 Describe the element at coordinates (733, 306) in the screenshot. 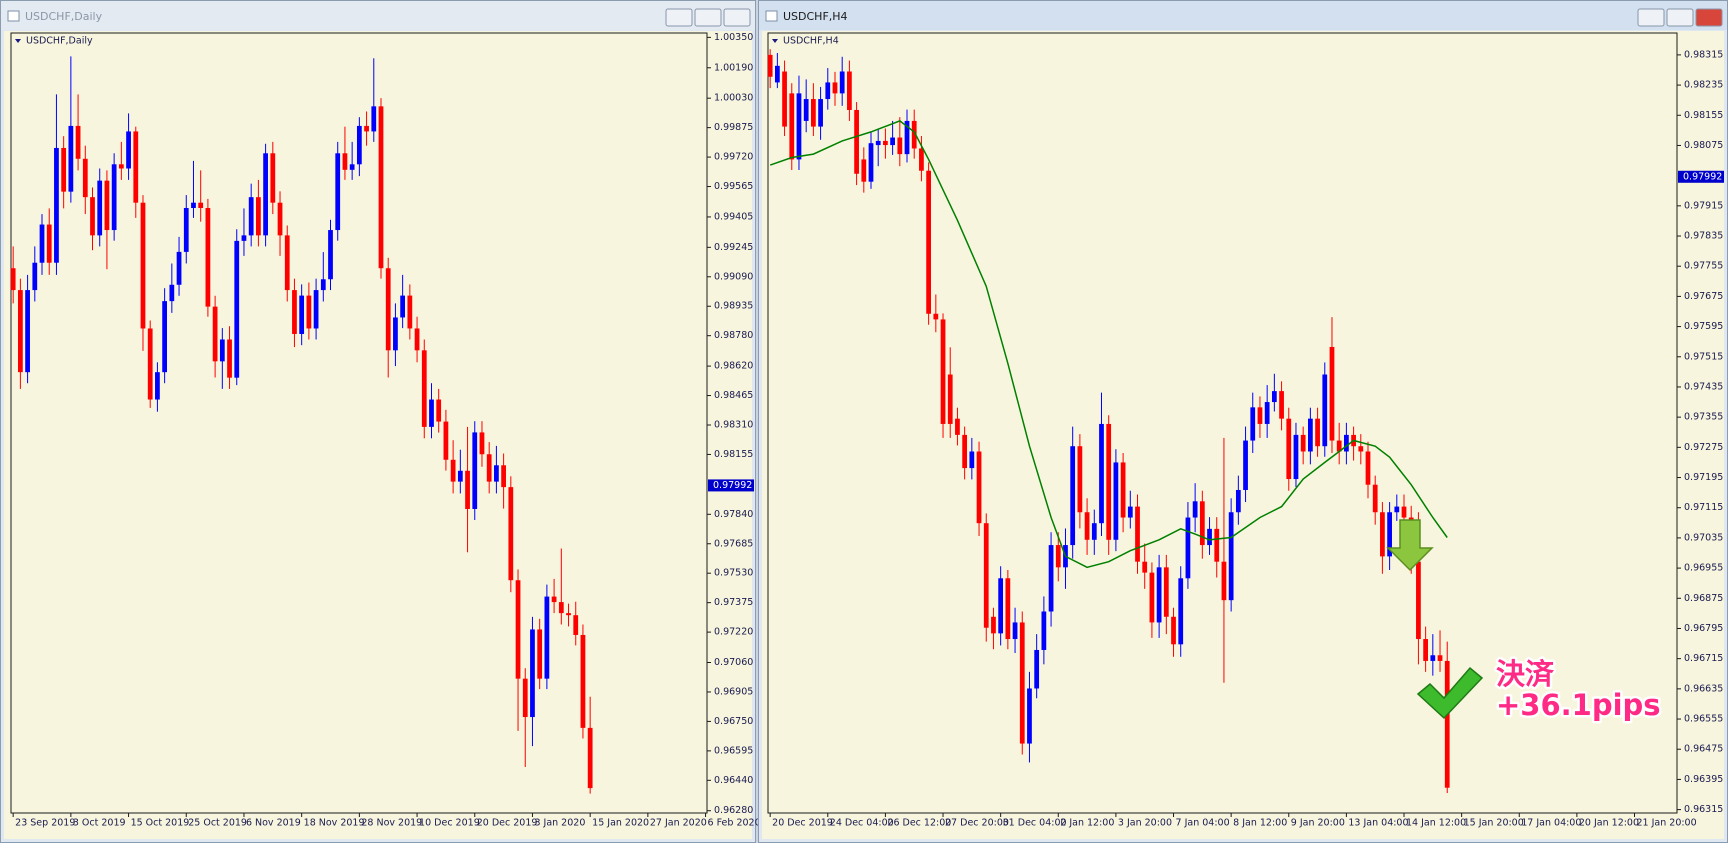

I see `y-tick-label: 0.98935` at that location.